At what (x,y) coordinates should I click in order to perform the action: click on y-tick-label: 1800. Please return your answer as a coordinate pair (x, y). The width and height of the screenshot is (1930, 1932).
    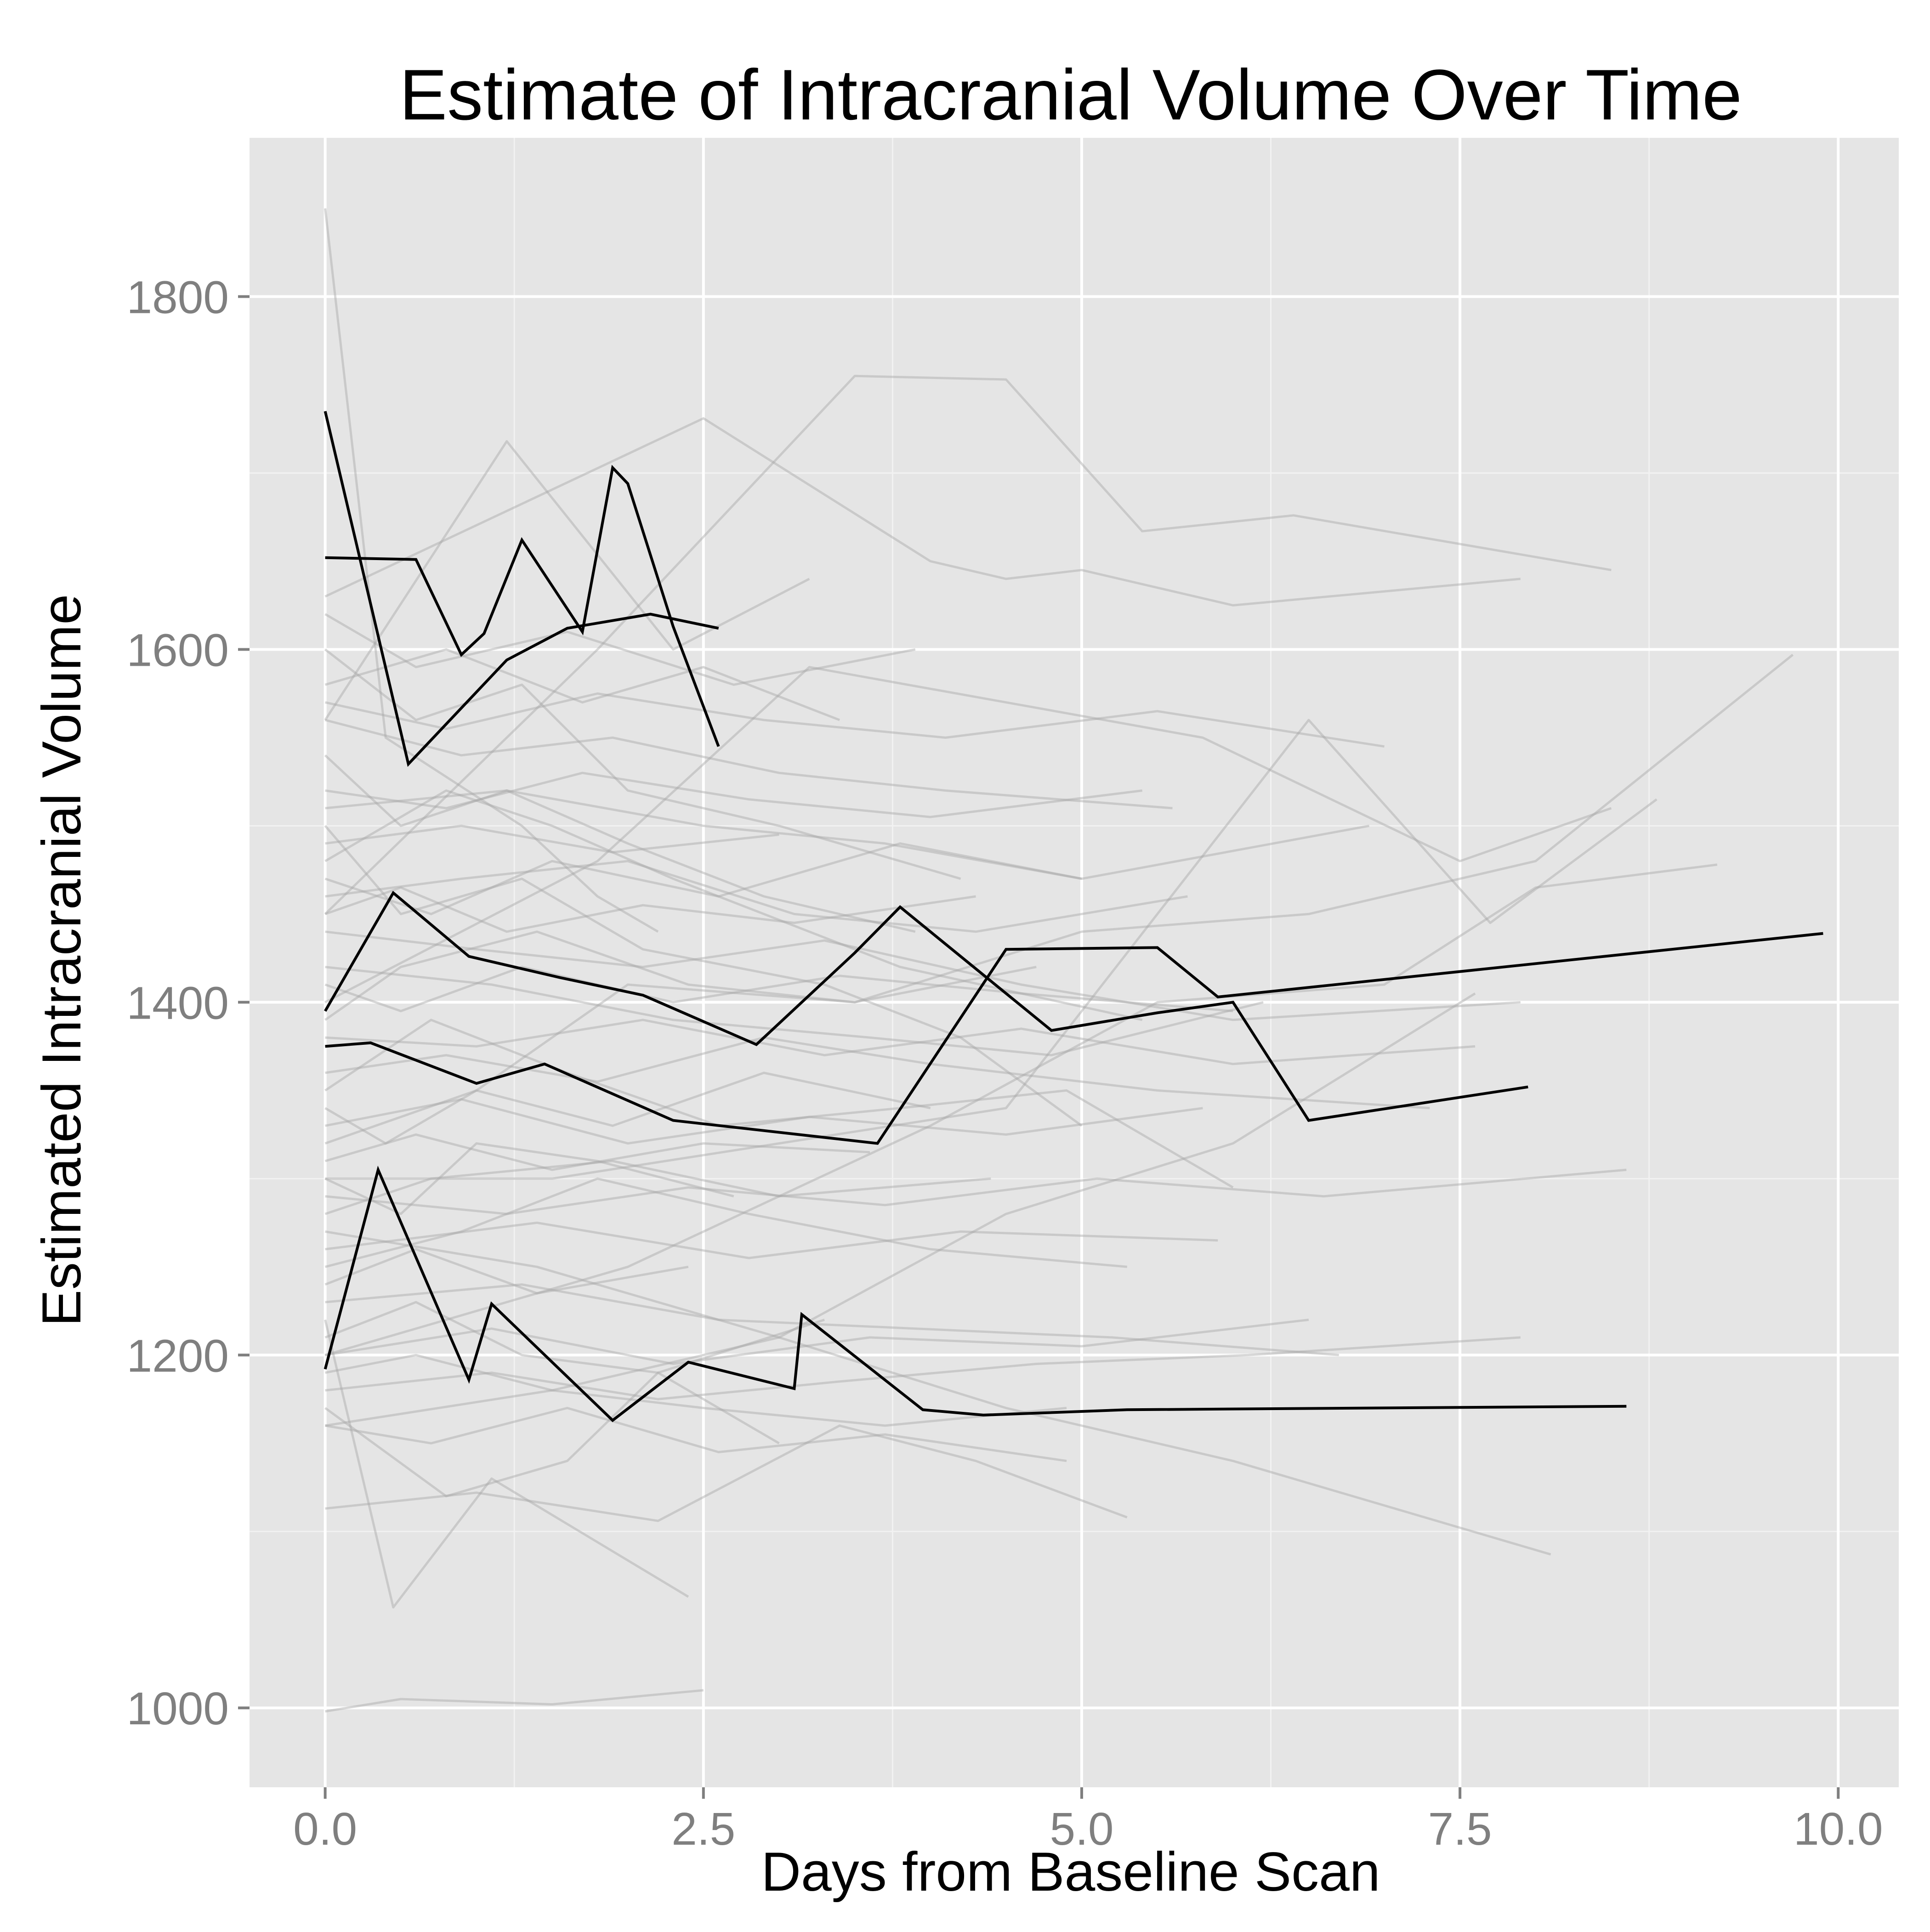
    Looking at the image, I should click on (178, 297).